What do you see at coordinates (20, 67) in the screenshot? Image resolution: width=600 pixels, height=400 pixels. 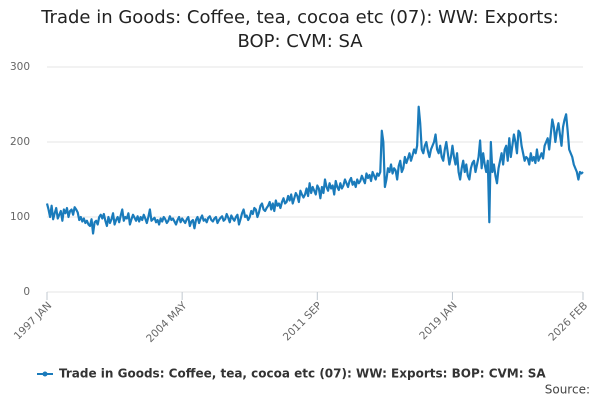 I see `y-tick-label: 300` at bounding box center [20, 67].